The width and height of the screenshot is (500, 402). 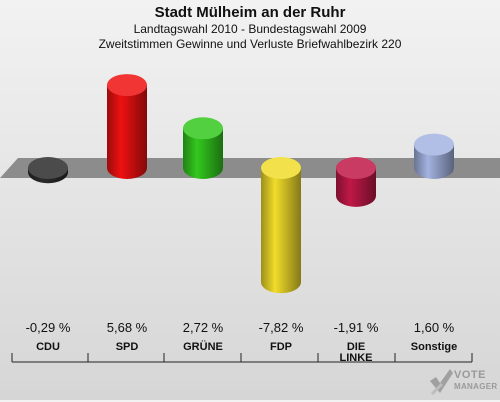 I want to click on category-label-3: FDP, so click(x=281, y=347).